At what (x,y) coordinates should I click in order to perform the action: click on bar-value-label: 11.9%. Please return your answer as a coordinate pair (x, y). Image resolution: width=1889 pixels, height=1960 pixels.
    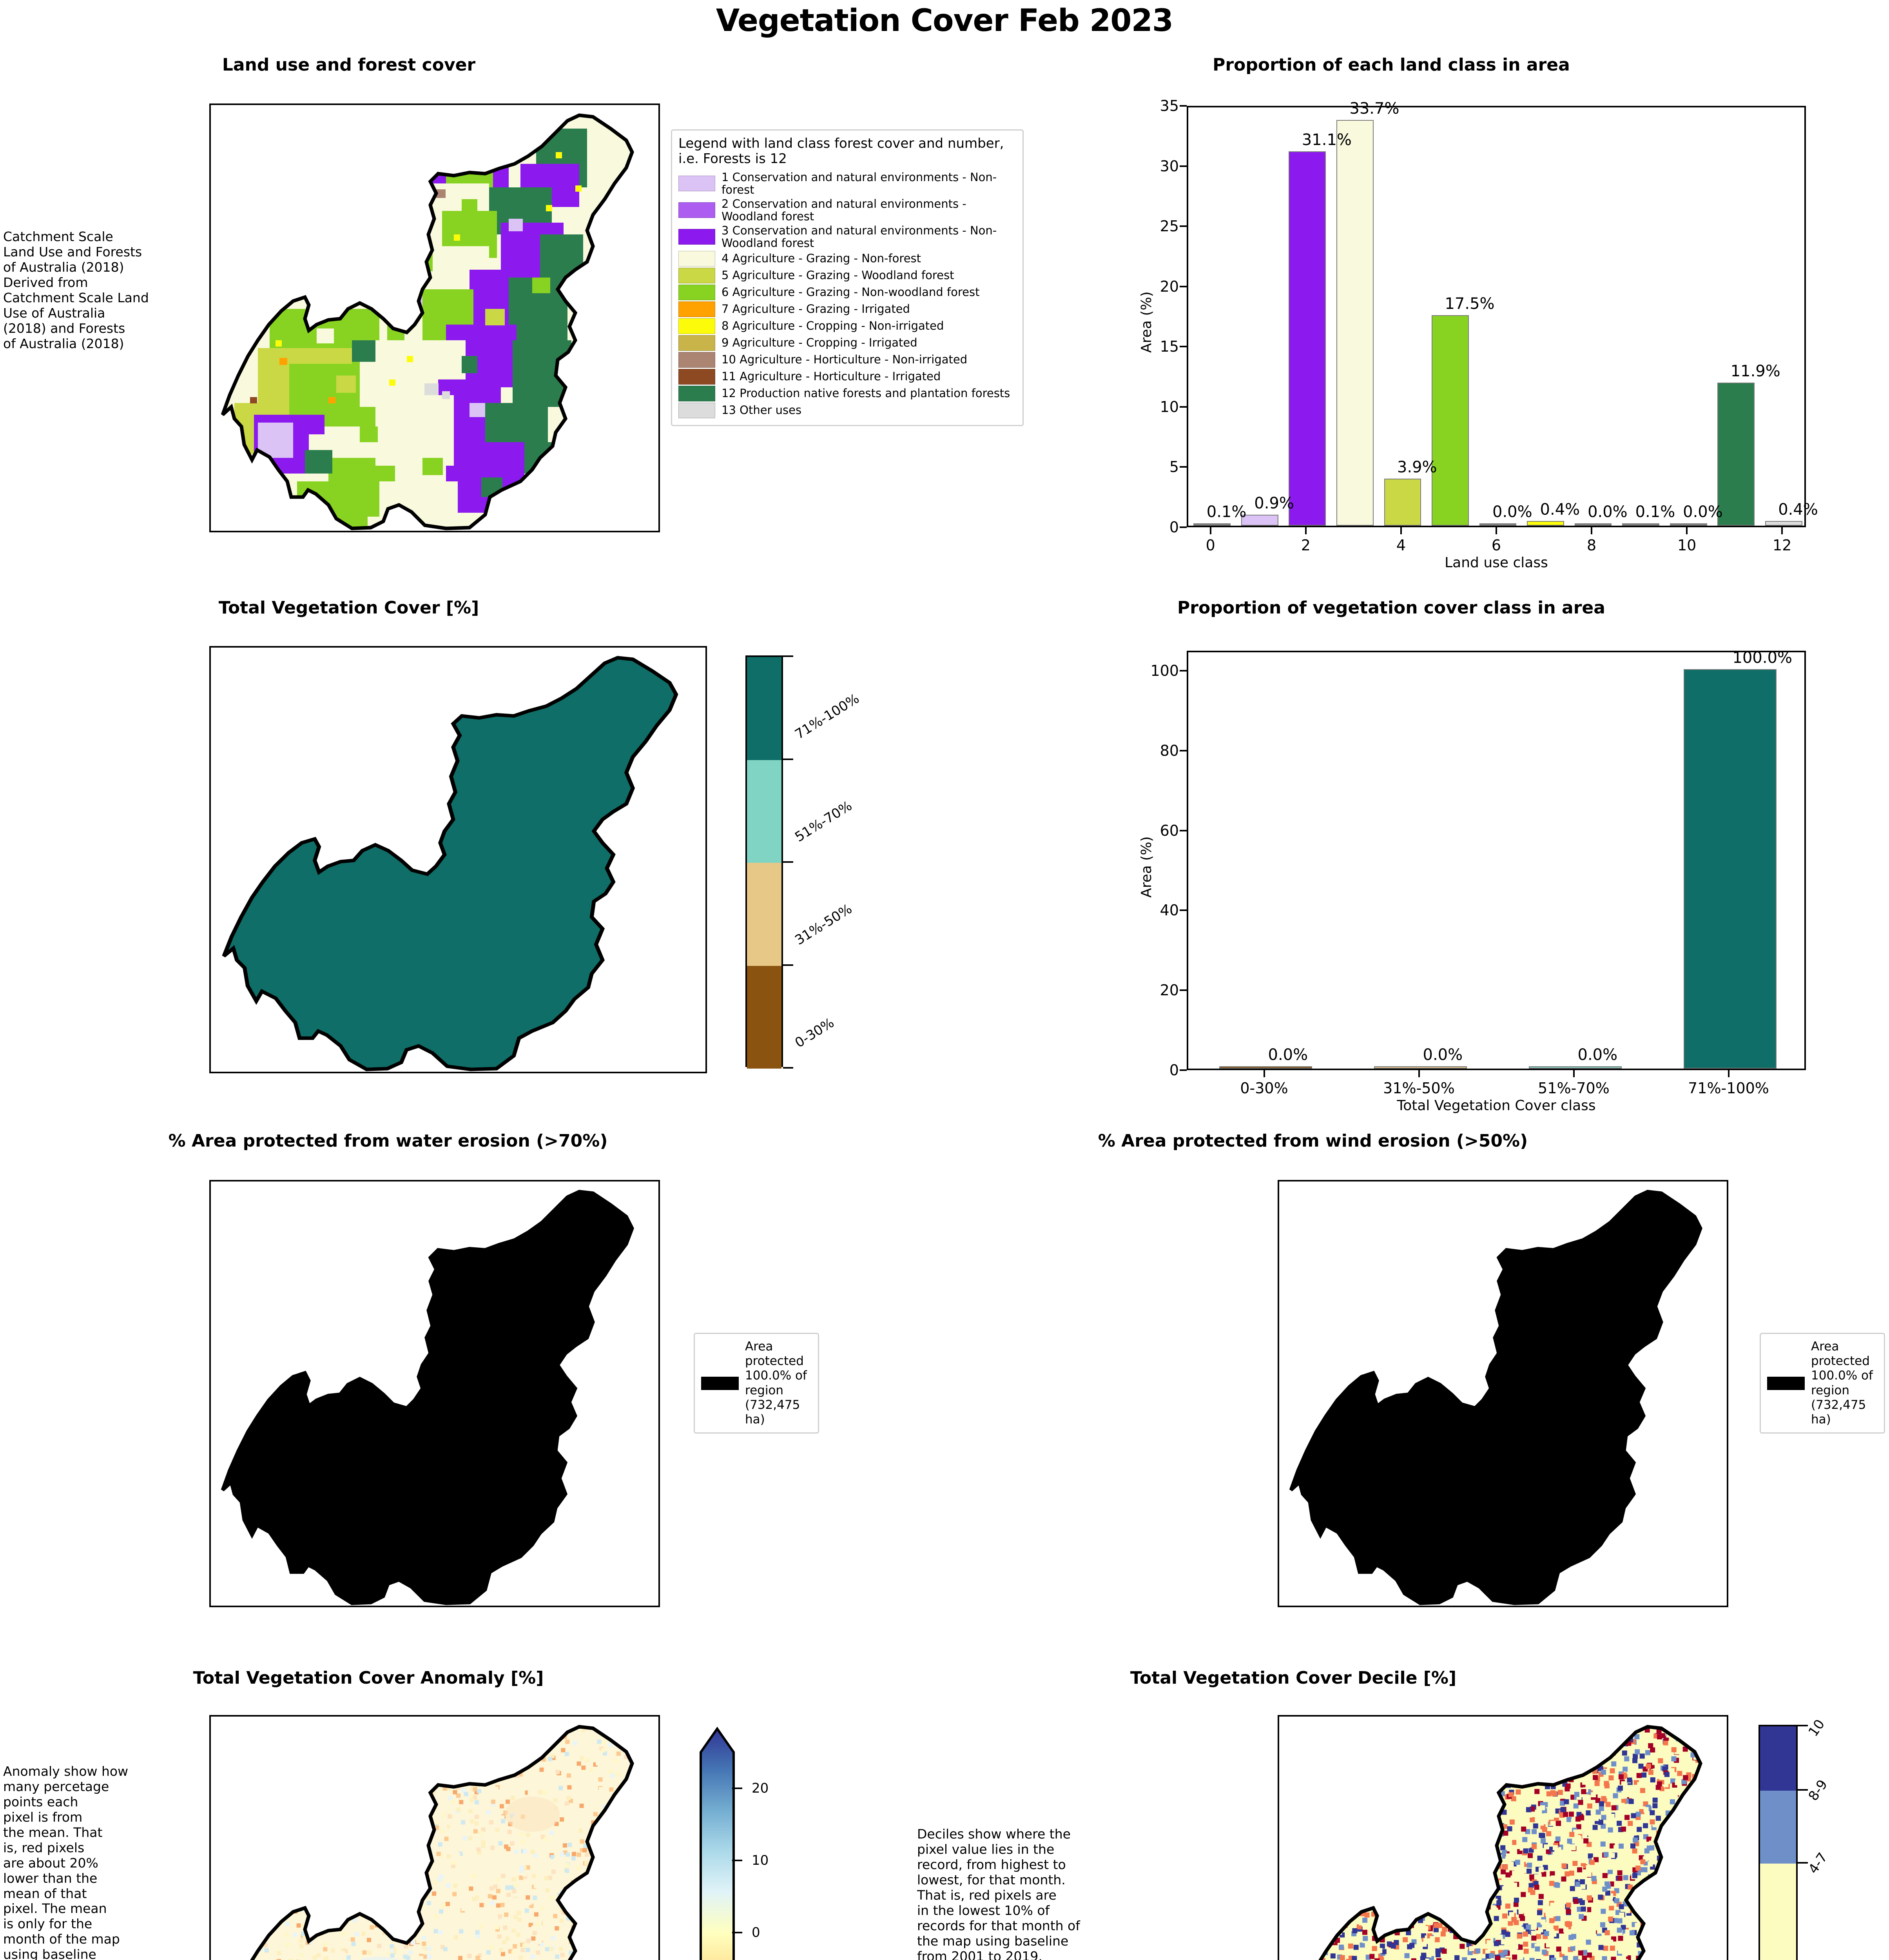
    Looking at the image, I should click on (1755, 371).